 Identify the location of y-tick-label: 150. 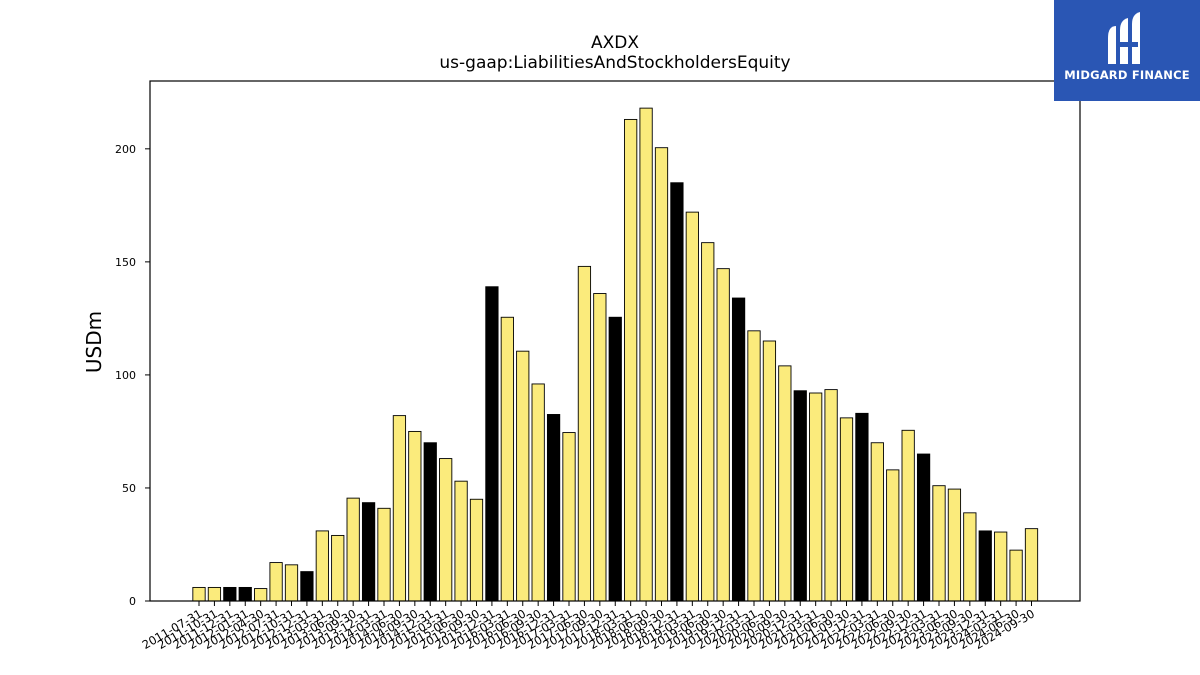
(125, 262).